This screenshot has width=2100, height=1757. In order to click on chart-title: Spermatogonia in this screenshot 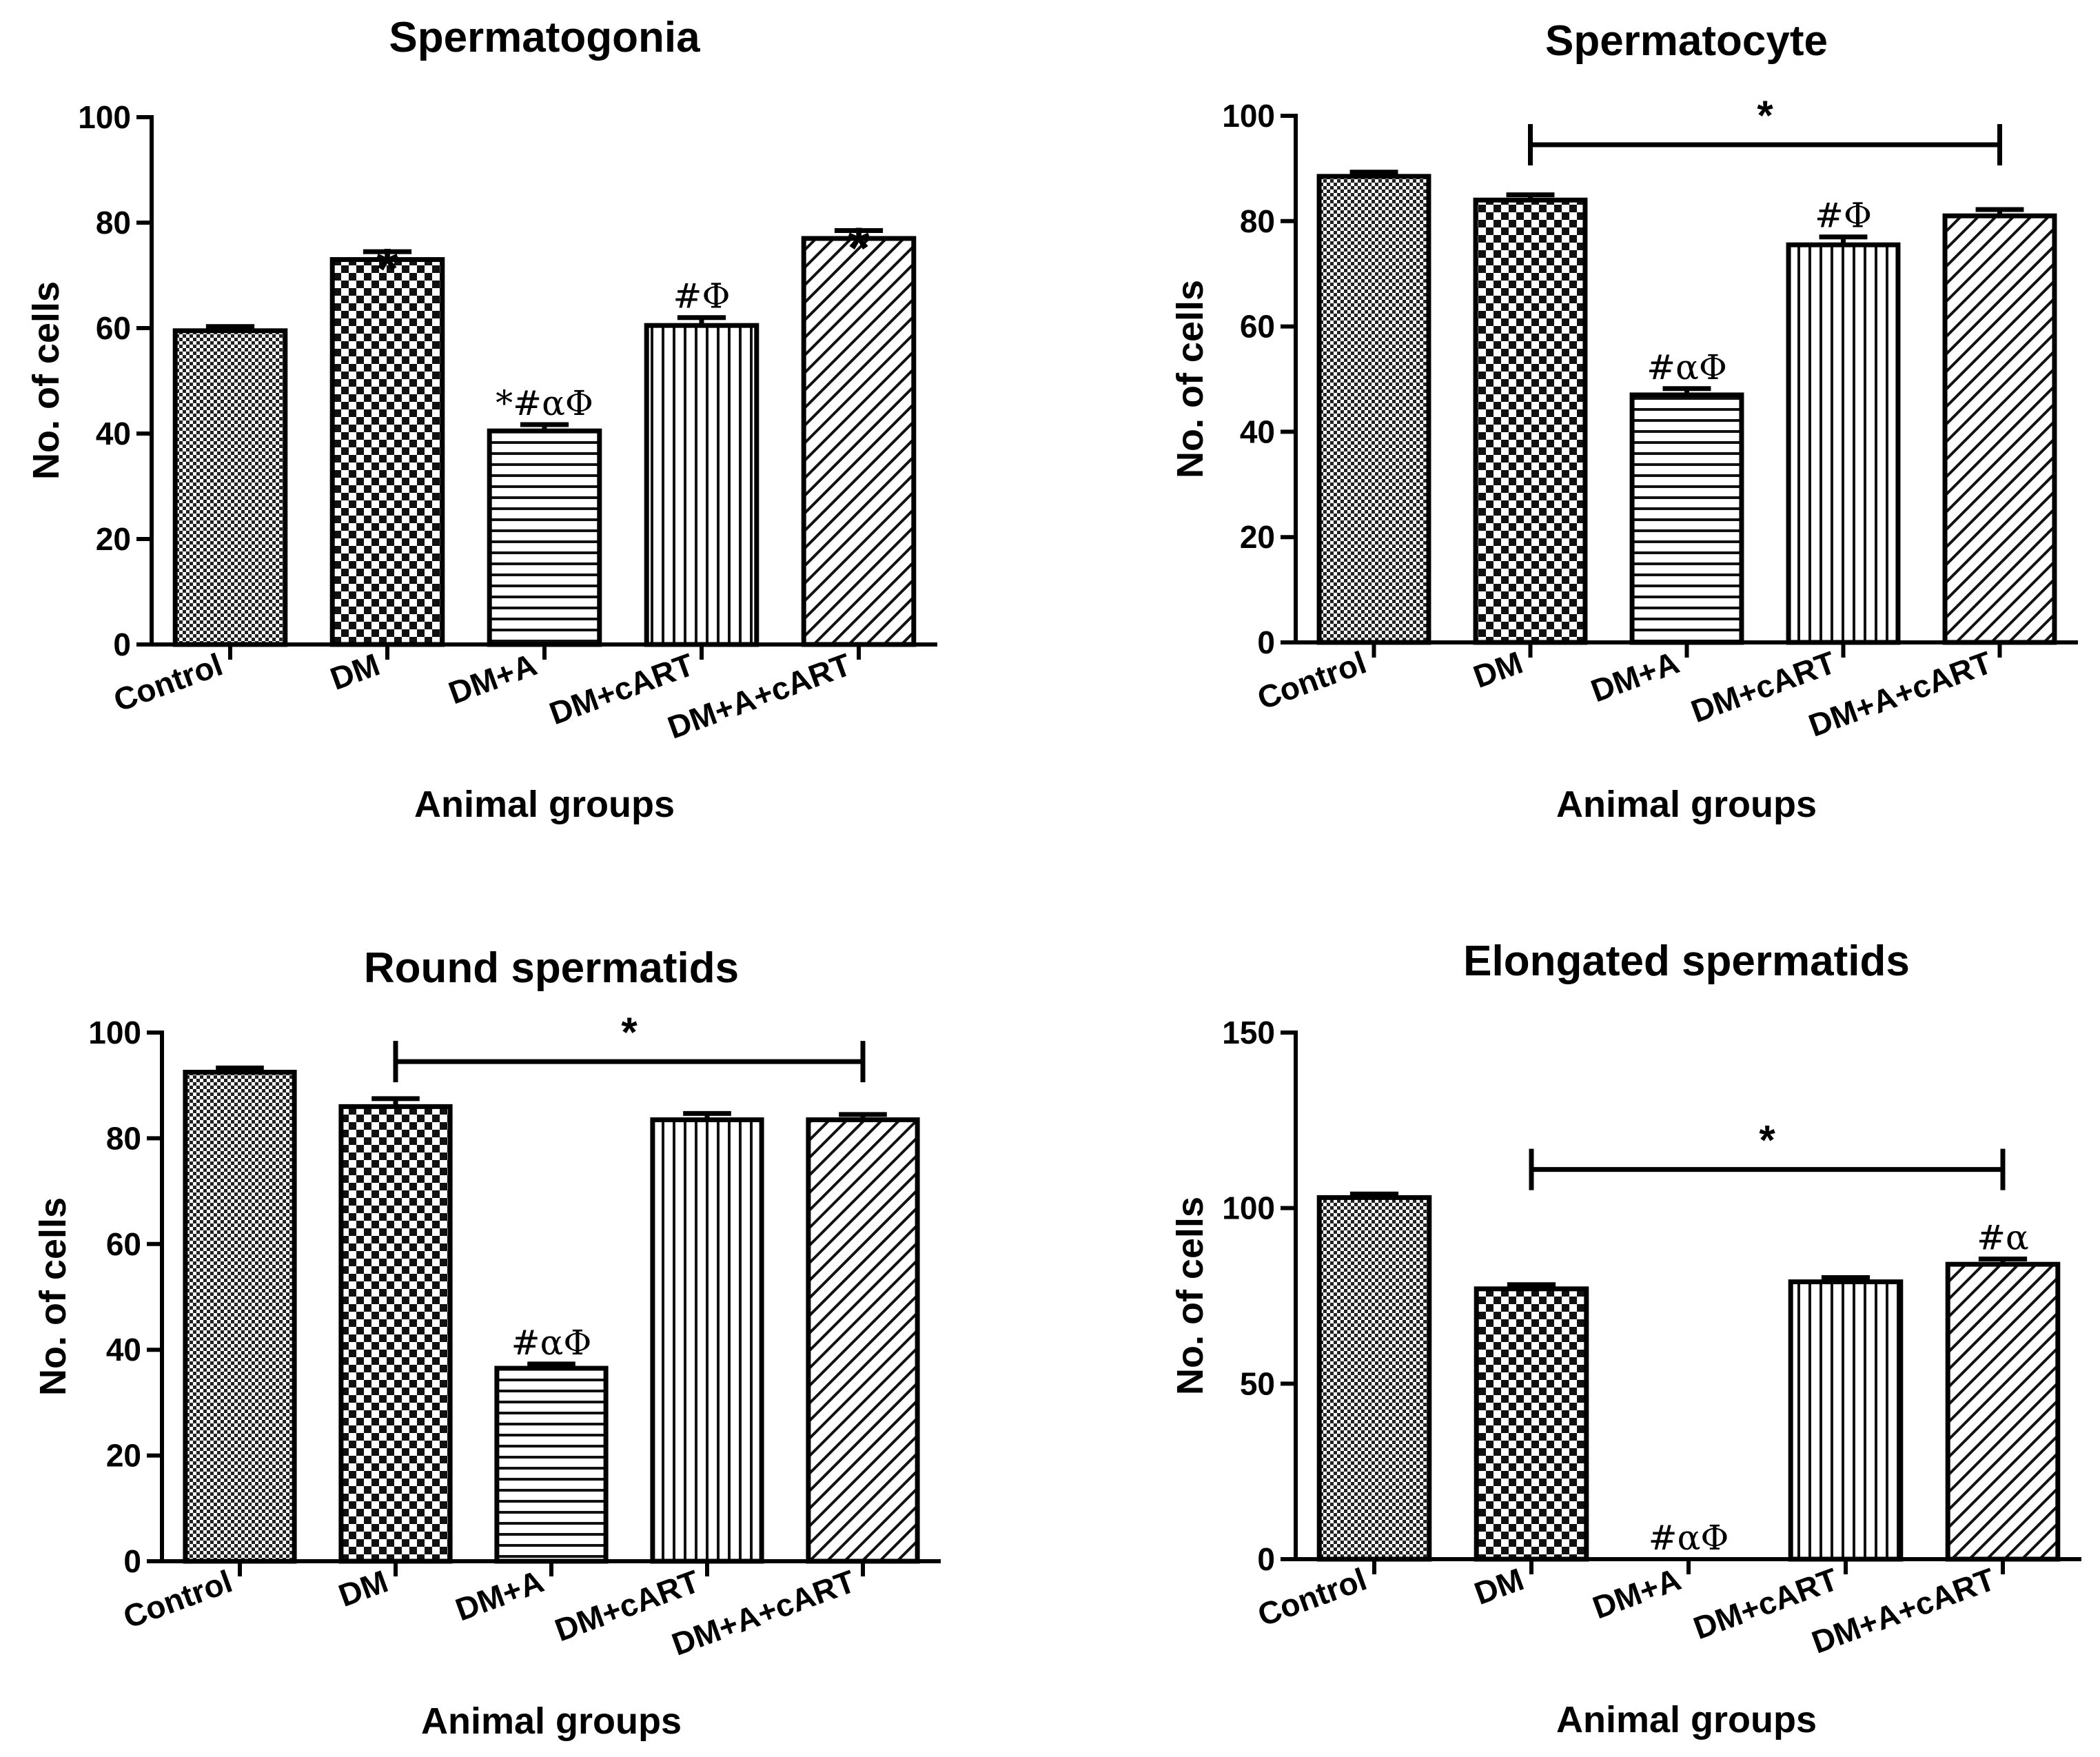, I will do `click(544, 37)`.